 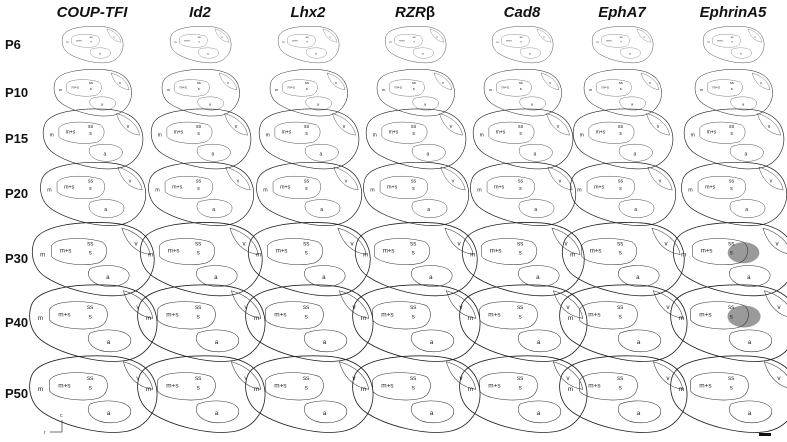 I want to click on cortex-map-cad8-p6: m m+s sss a v, so click(x=522, y=45).